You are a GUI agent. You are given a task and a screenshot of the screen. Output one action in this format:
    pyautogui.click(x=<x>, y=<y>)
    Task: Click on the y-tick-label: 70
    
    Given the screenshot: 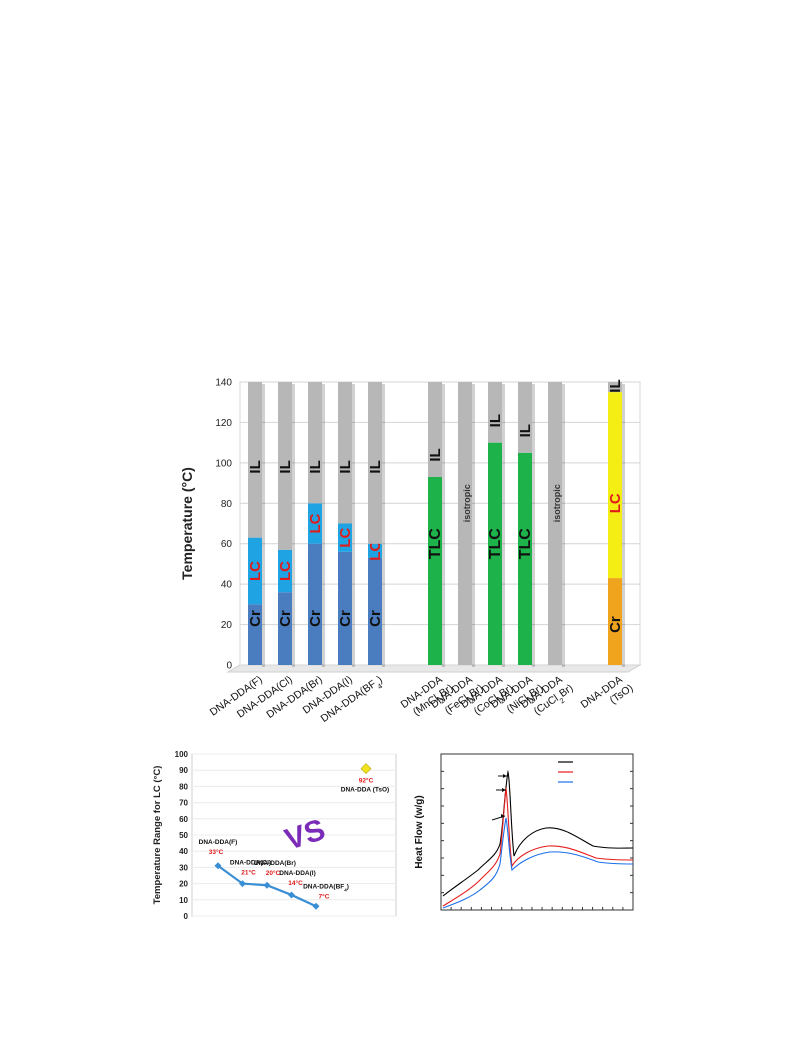 What is the action you would take?
    pyautogui.click(x=183, y=803)
    